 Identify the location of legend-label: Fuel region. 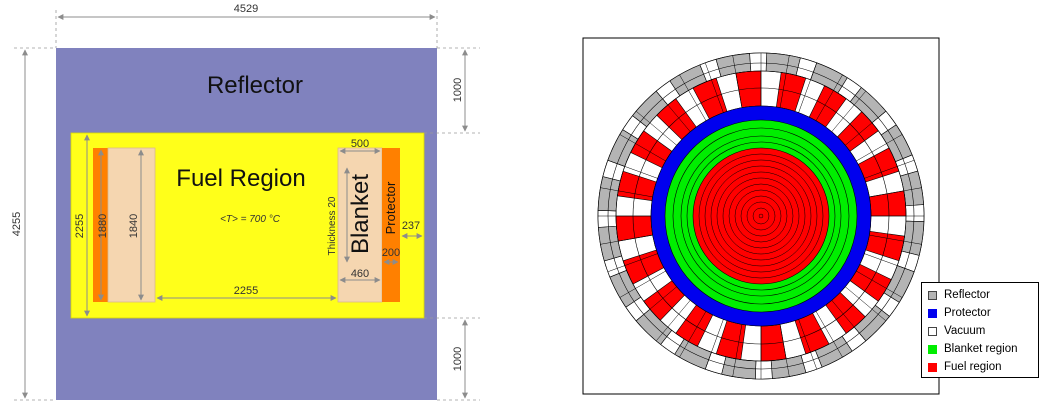
(973, 367).